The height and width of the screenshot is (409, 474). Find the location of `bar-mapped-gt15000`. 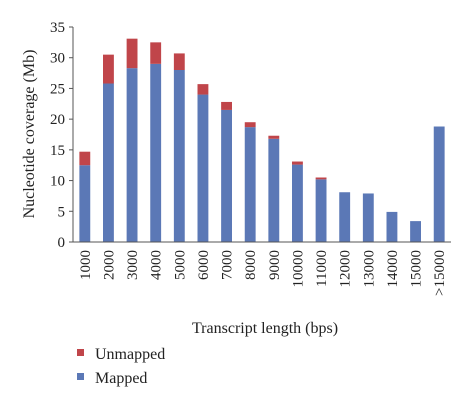

bar-mapped-gt15000 is located at coordinates (439, 184).